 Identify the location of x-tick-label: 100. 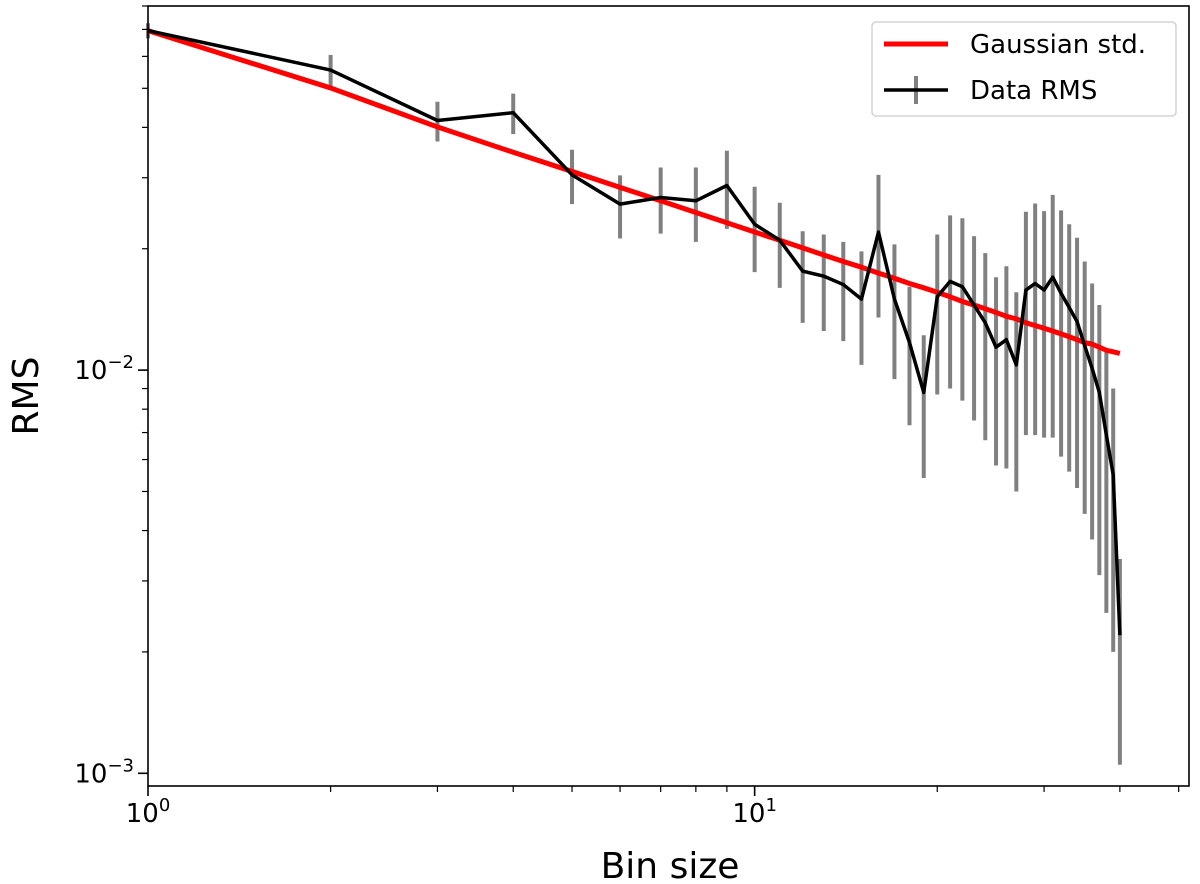
(148, 812).